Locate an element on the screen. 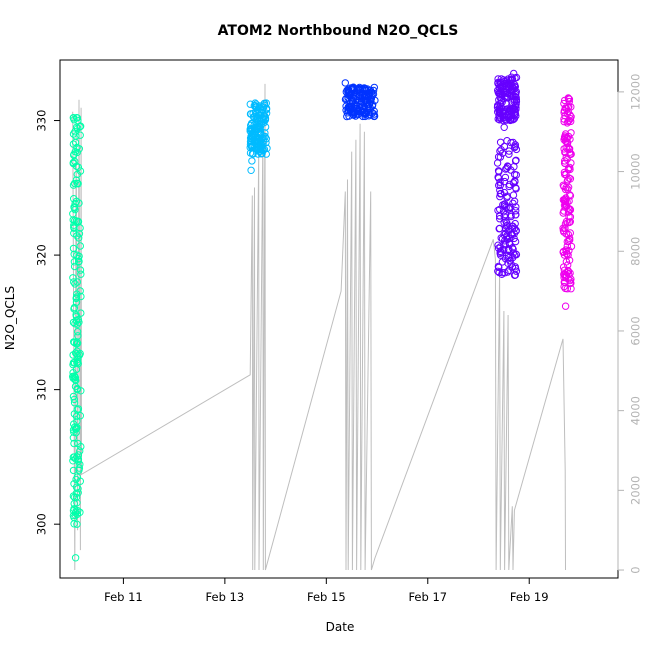 The image size is (650, 650). y2-tick-label-1: 0 is located at coordinates (636, 569).